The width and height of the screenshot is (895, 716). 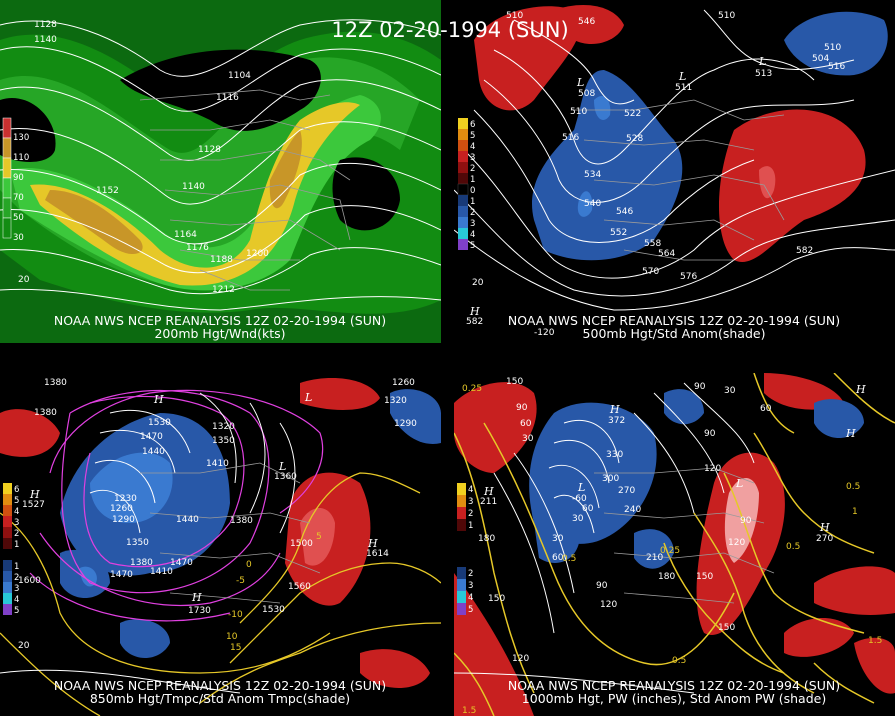 I want to click on legend-label: 6, so click(x=472, y=125).